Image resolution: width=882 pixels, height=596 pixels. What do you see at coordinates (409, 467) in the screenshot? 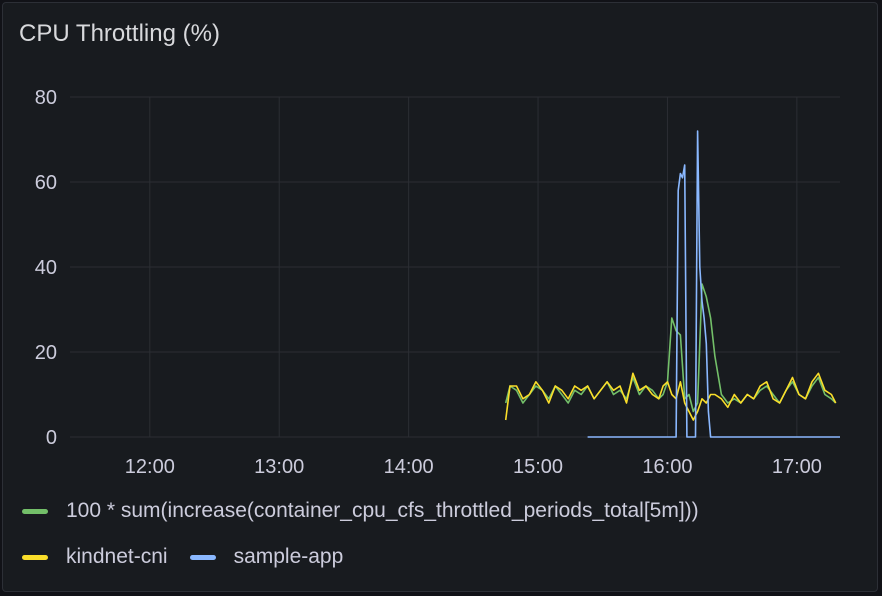
I see `x-tick-label: 14:00` at bounding box center [409, 467].